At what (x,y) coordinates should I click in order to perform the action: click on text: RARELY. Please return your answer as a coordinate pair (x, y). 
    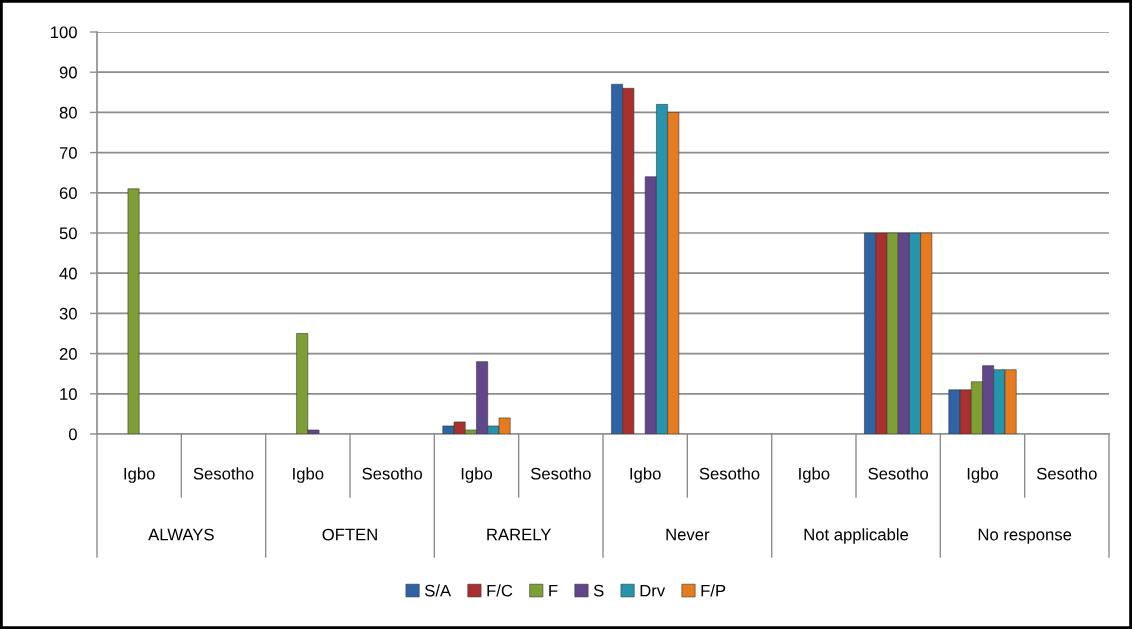
    Looking at the image, I should click on (519, 534).